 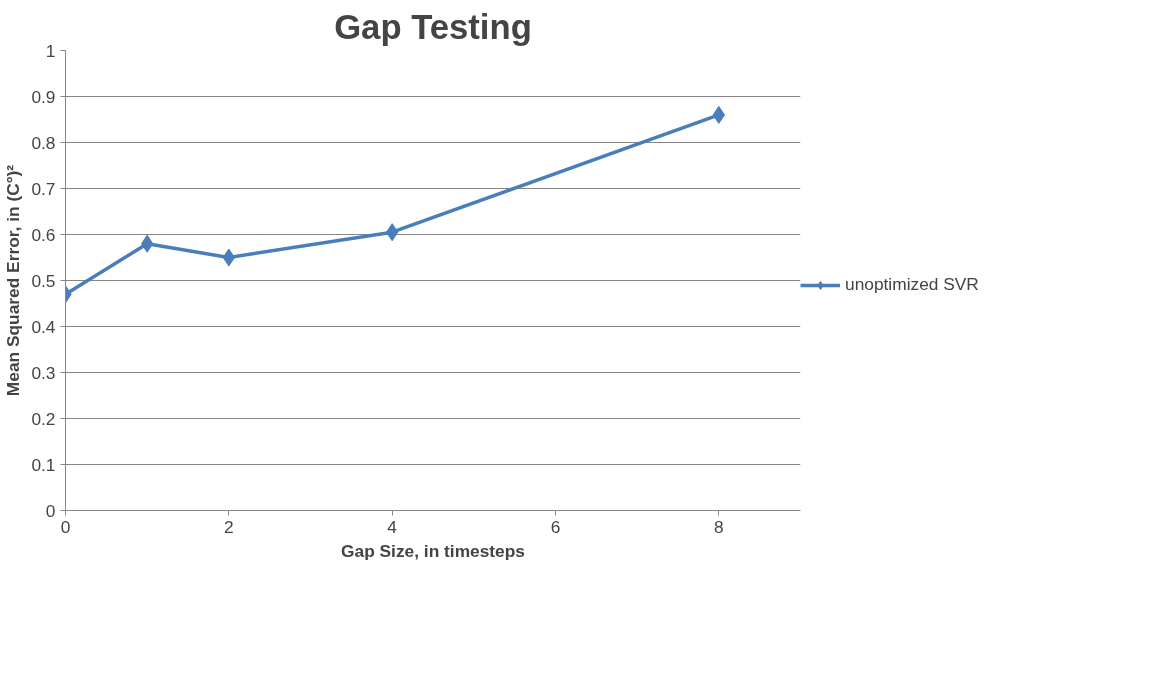 I want to click on y-tick-label: 0.1, so click(x=43, y=464).